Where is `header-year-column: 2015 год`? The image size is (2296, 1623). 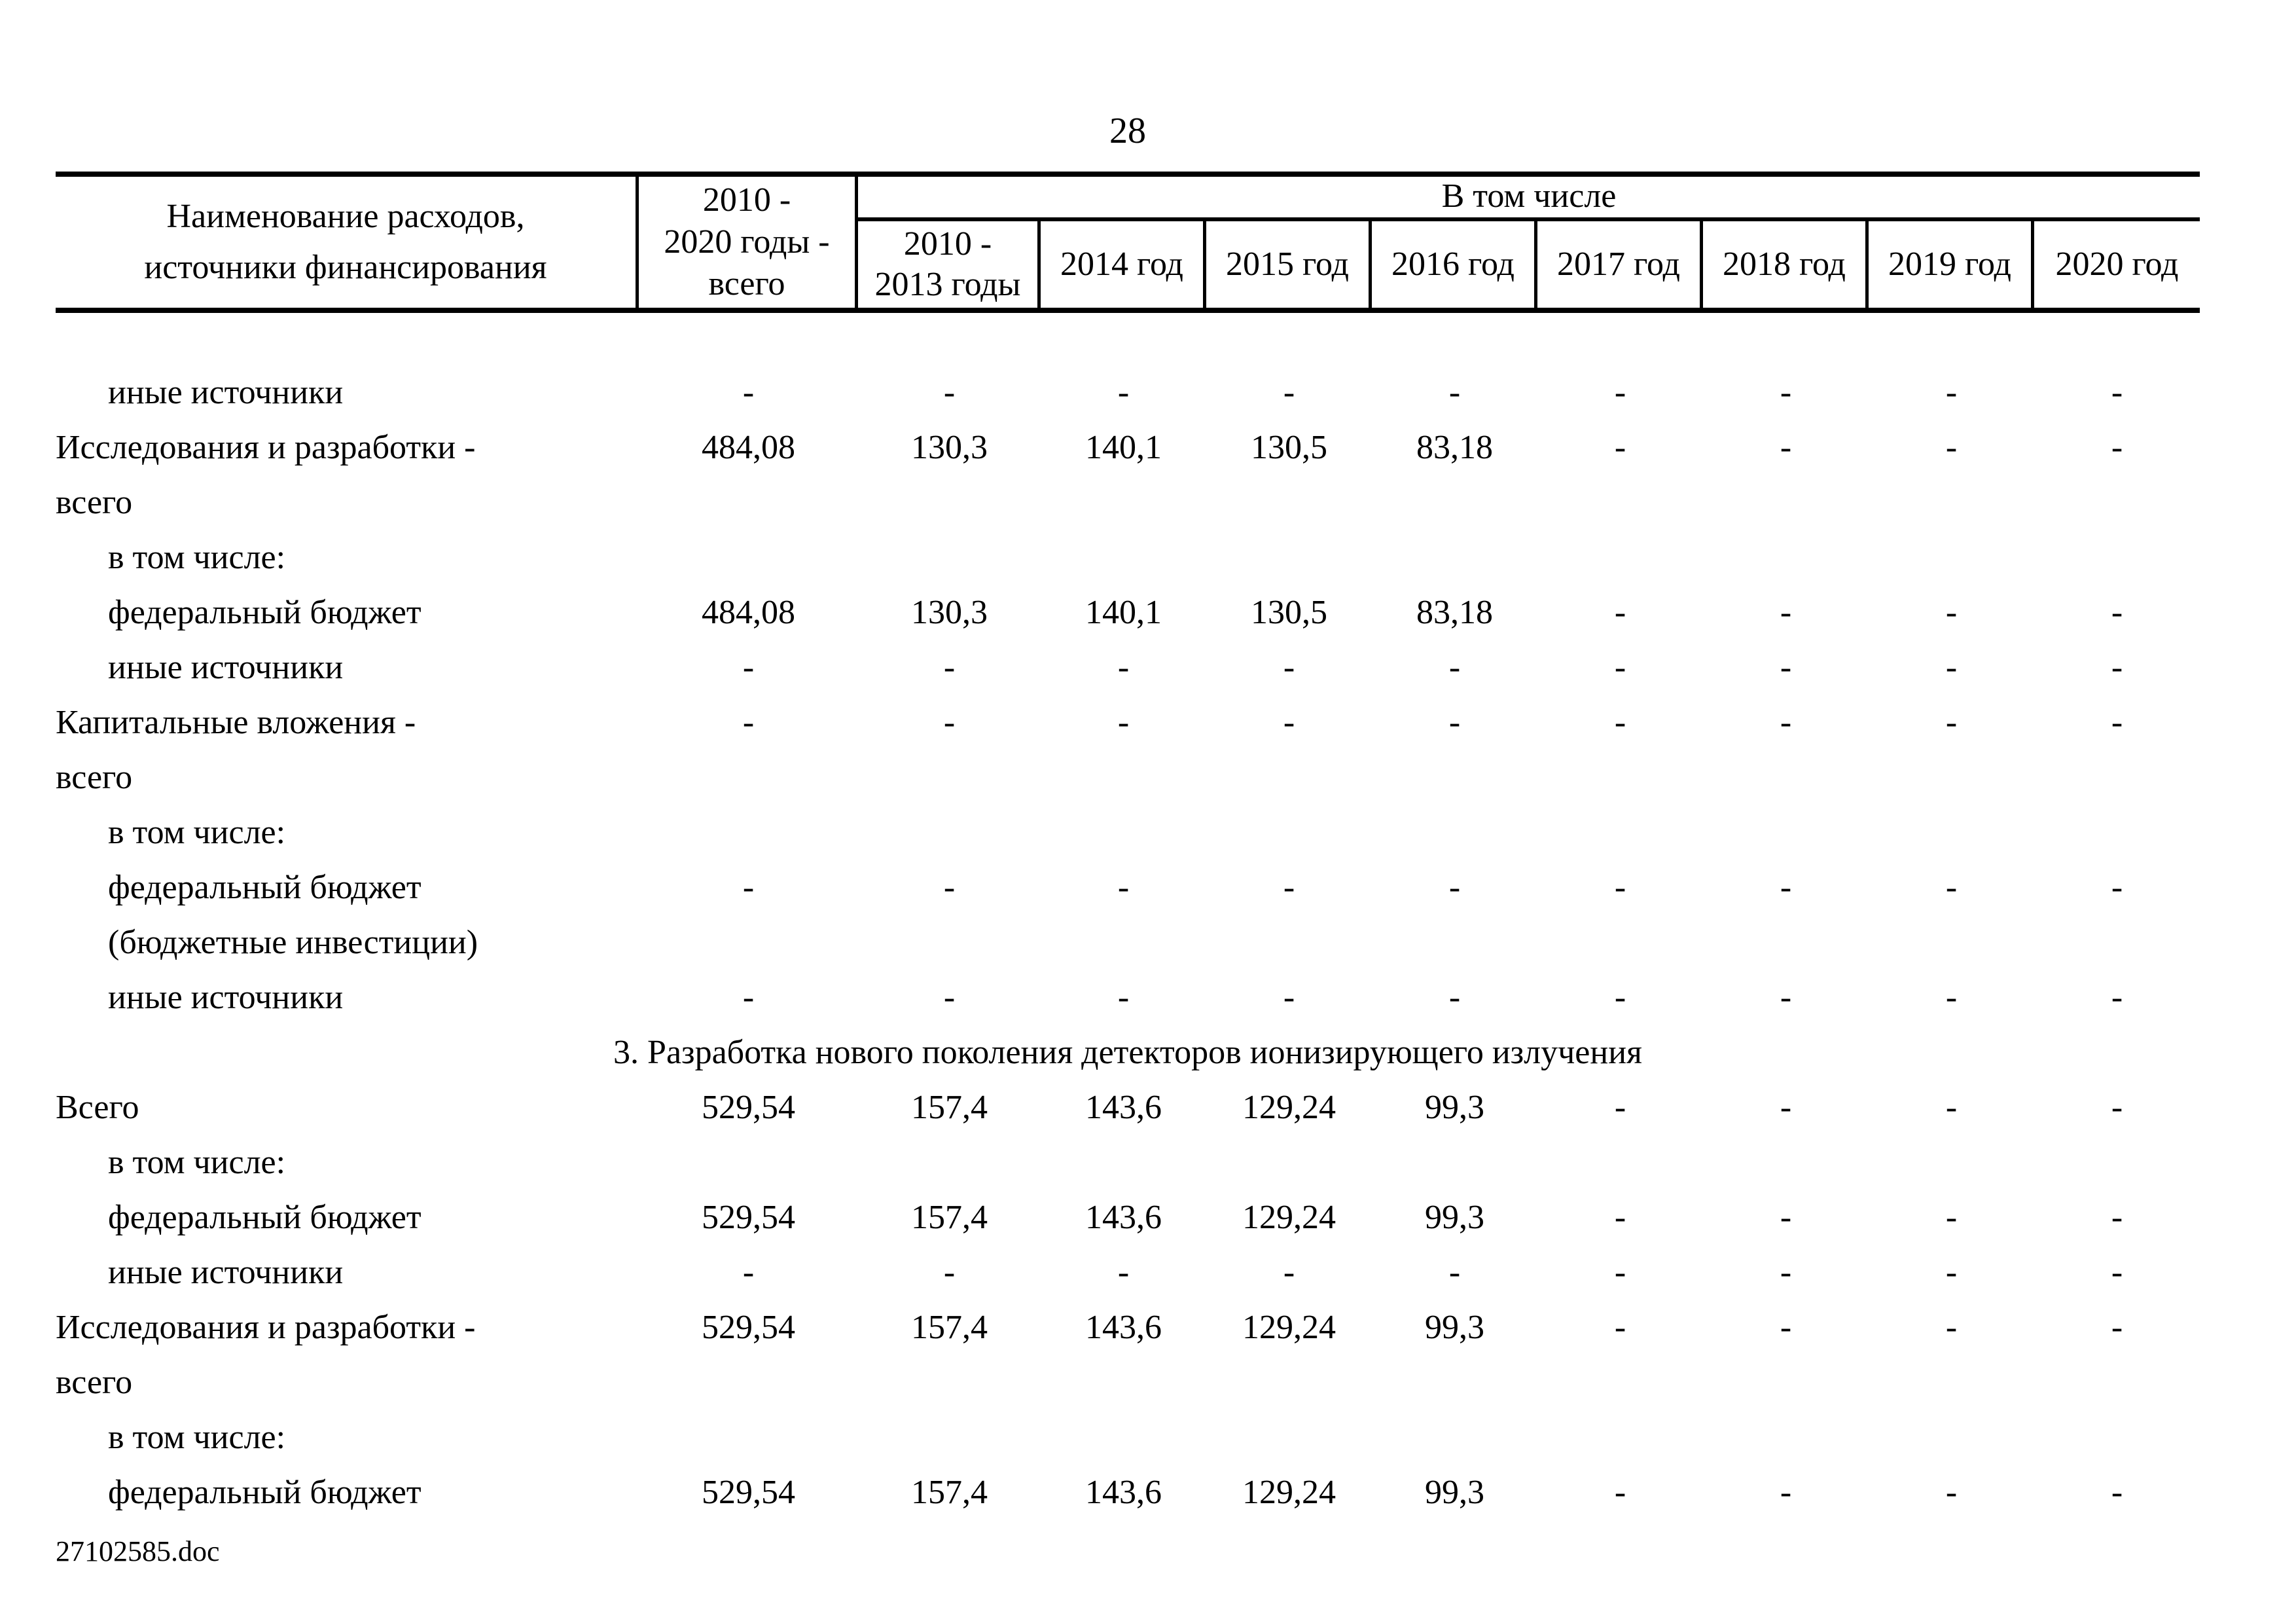 header-year-column: 2015 год is located at coordinates (1289, 264).